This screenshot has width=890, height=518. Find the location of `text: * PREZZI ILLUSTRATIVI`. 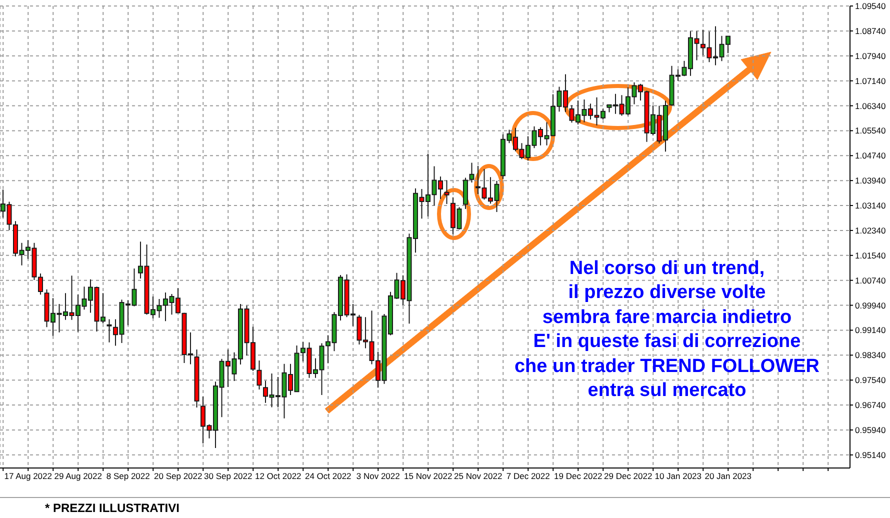

text: * PREZZI ILLUSTRATIVI is located at coordinates (112, 508).